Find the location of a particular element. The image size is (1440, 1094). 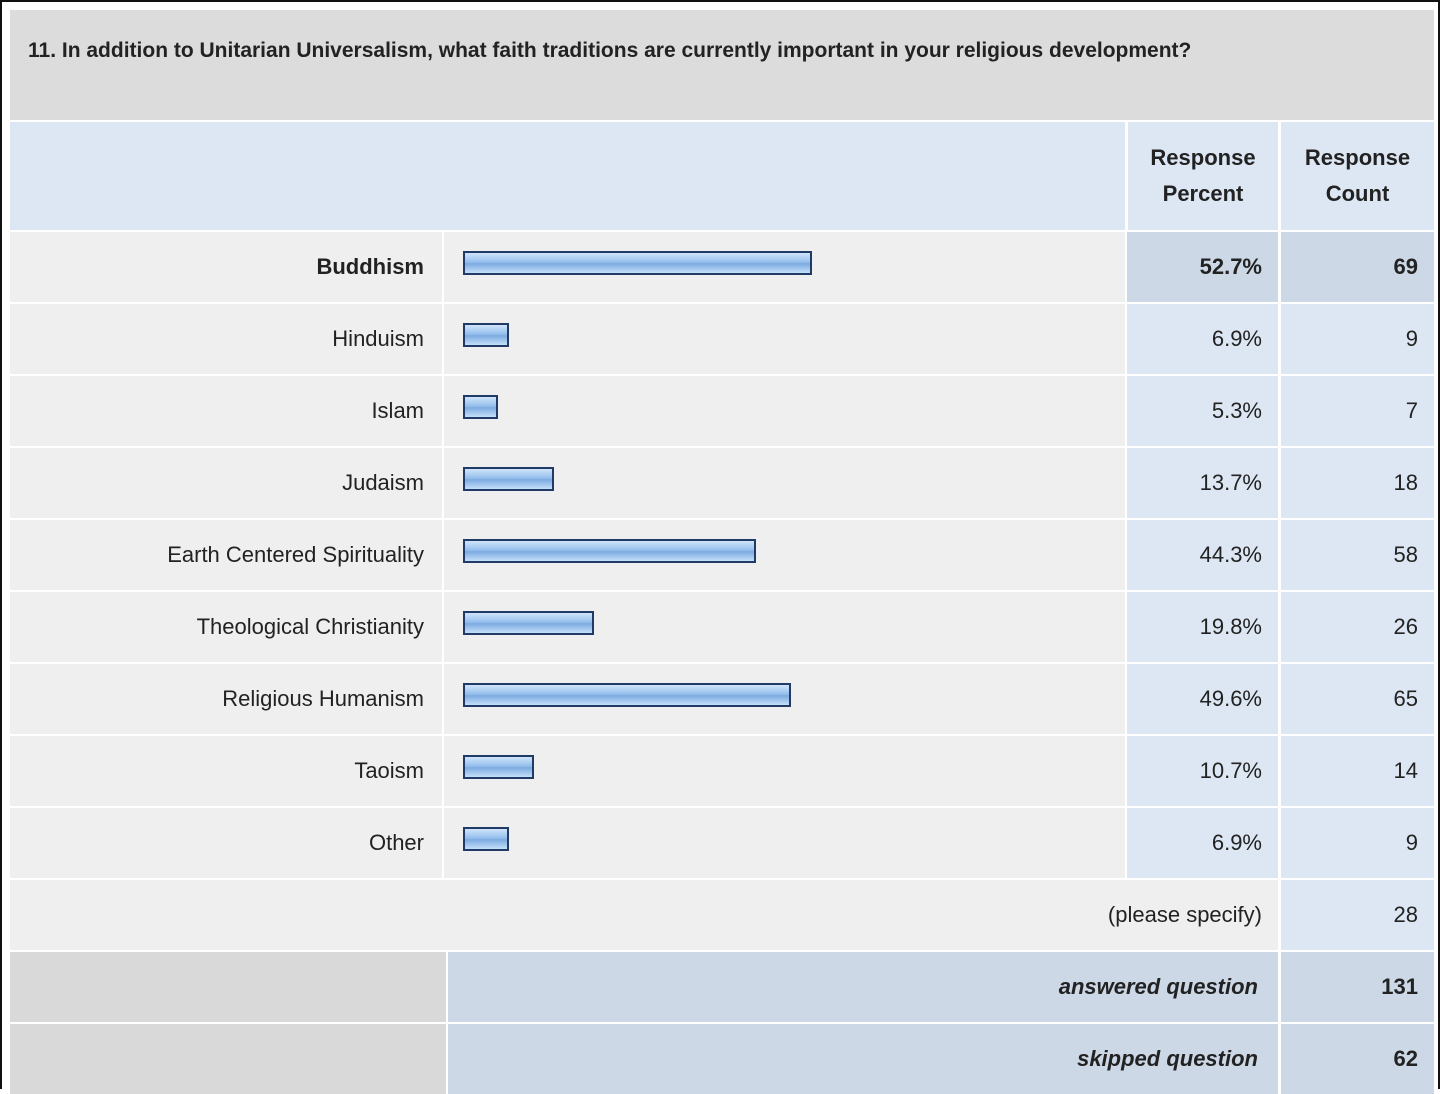

response-percent-header: Response Percent is located at coordinates (1201, 176).